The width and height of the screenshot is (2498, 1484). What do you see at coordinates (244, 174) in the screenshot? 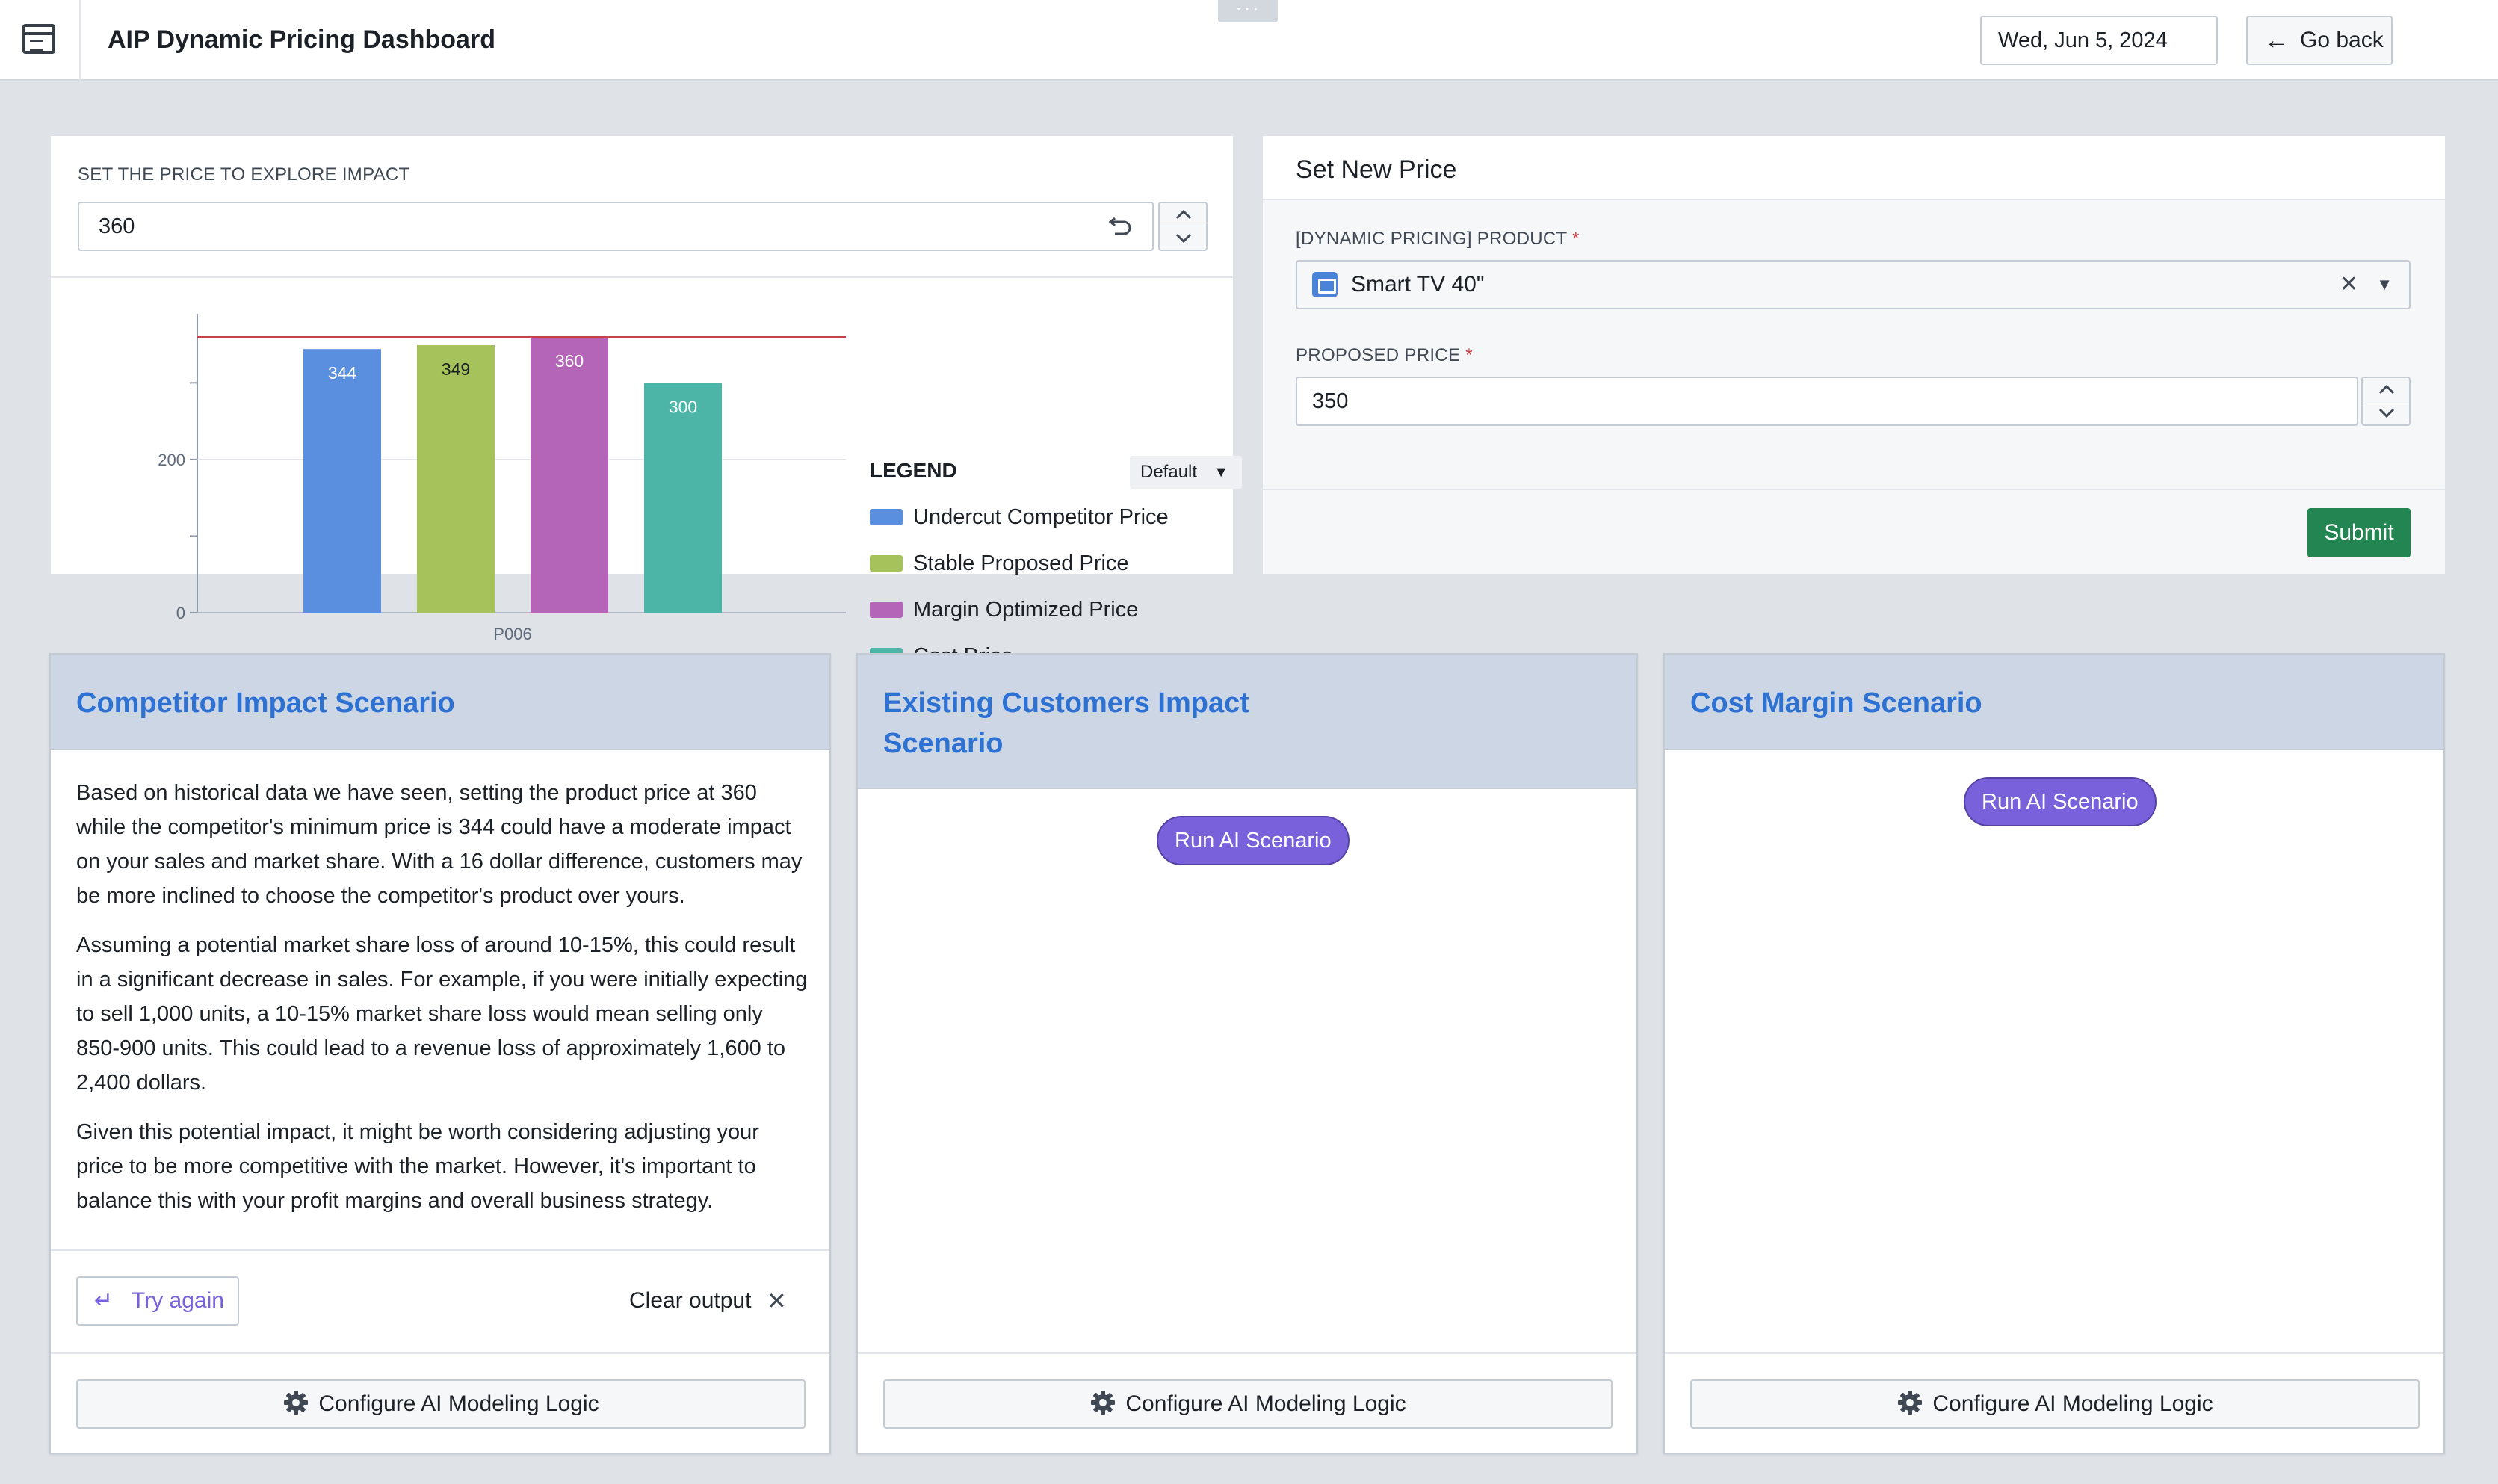
I see `explore-price-label: SET THE PRICE TO EXPLORE IMPACT` at bounding box center [244, 174].